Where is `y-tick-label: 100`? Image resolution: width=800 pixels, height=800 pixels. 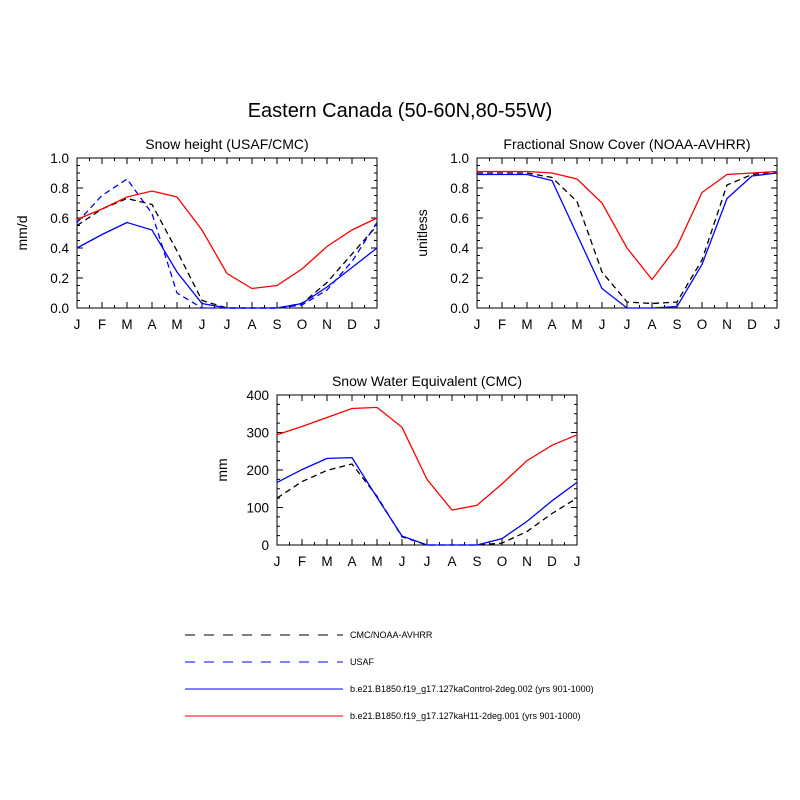 y-tick-label: 100 is located at coordinates (257, 508).